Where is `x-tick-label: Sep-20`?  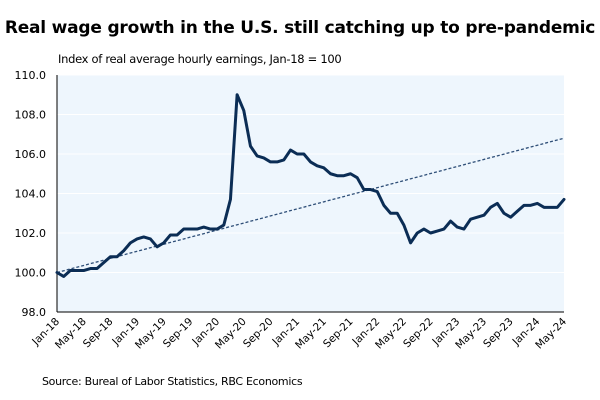
x-tick-label: Sep-20 is located at coordinates (258, 333).